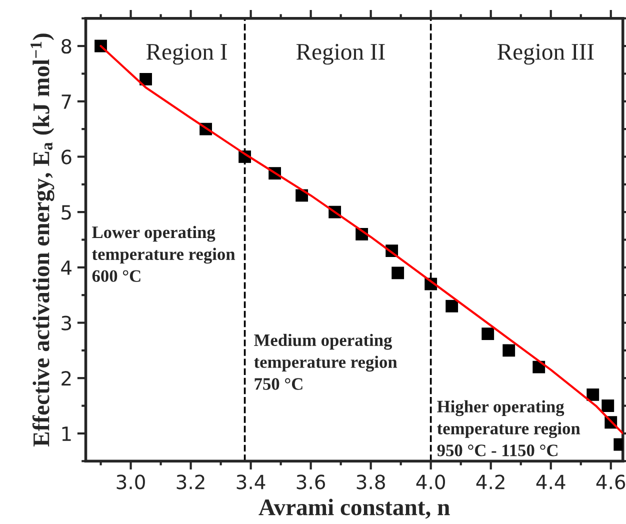  What do you see at coordinates (130, 482) in the screenshot?
I see `x-tick-label: 3.0` at bounding box center [130, 482].